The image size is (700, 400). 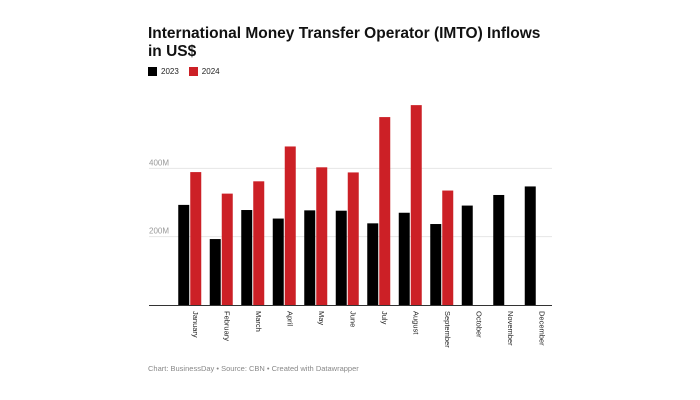 What do you see at coordinates (541, 328) in the screenshot?
I see `x-tick-label-december: December` at bounding box center [541, 328].